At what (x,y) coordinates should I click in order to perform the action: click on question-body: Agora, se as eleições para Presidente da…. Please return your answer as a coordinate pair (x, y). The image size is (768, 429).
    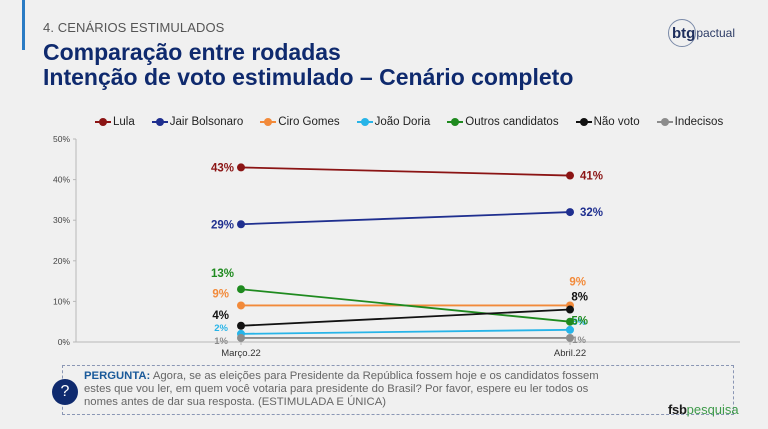
    Looking at the image, I should click on (341, 389).